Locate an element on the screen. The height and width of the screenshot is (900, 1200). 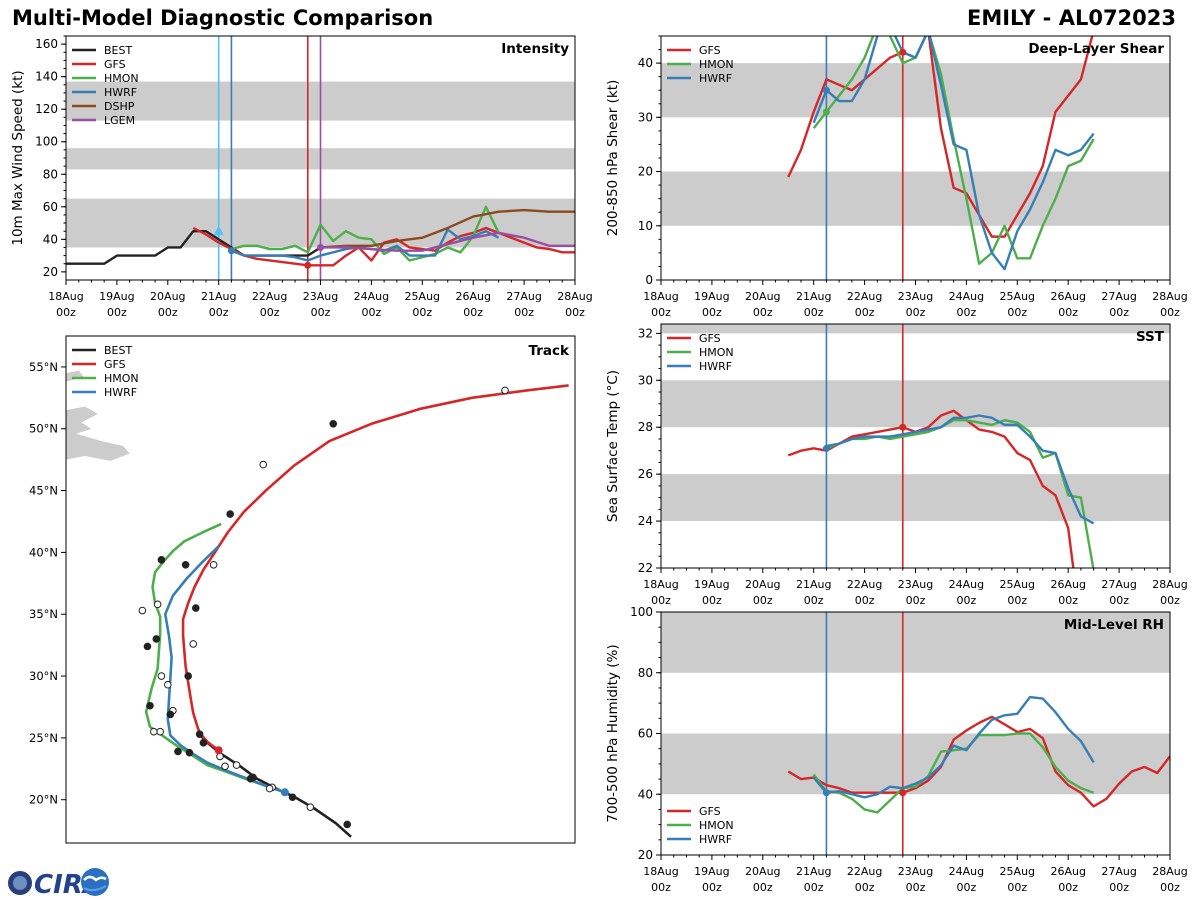
track-series-gfs is located at coordinates (375, 568).